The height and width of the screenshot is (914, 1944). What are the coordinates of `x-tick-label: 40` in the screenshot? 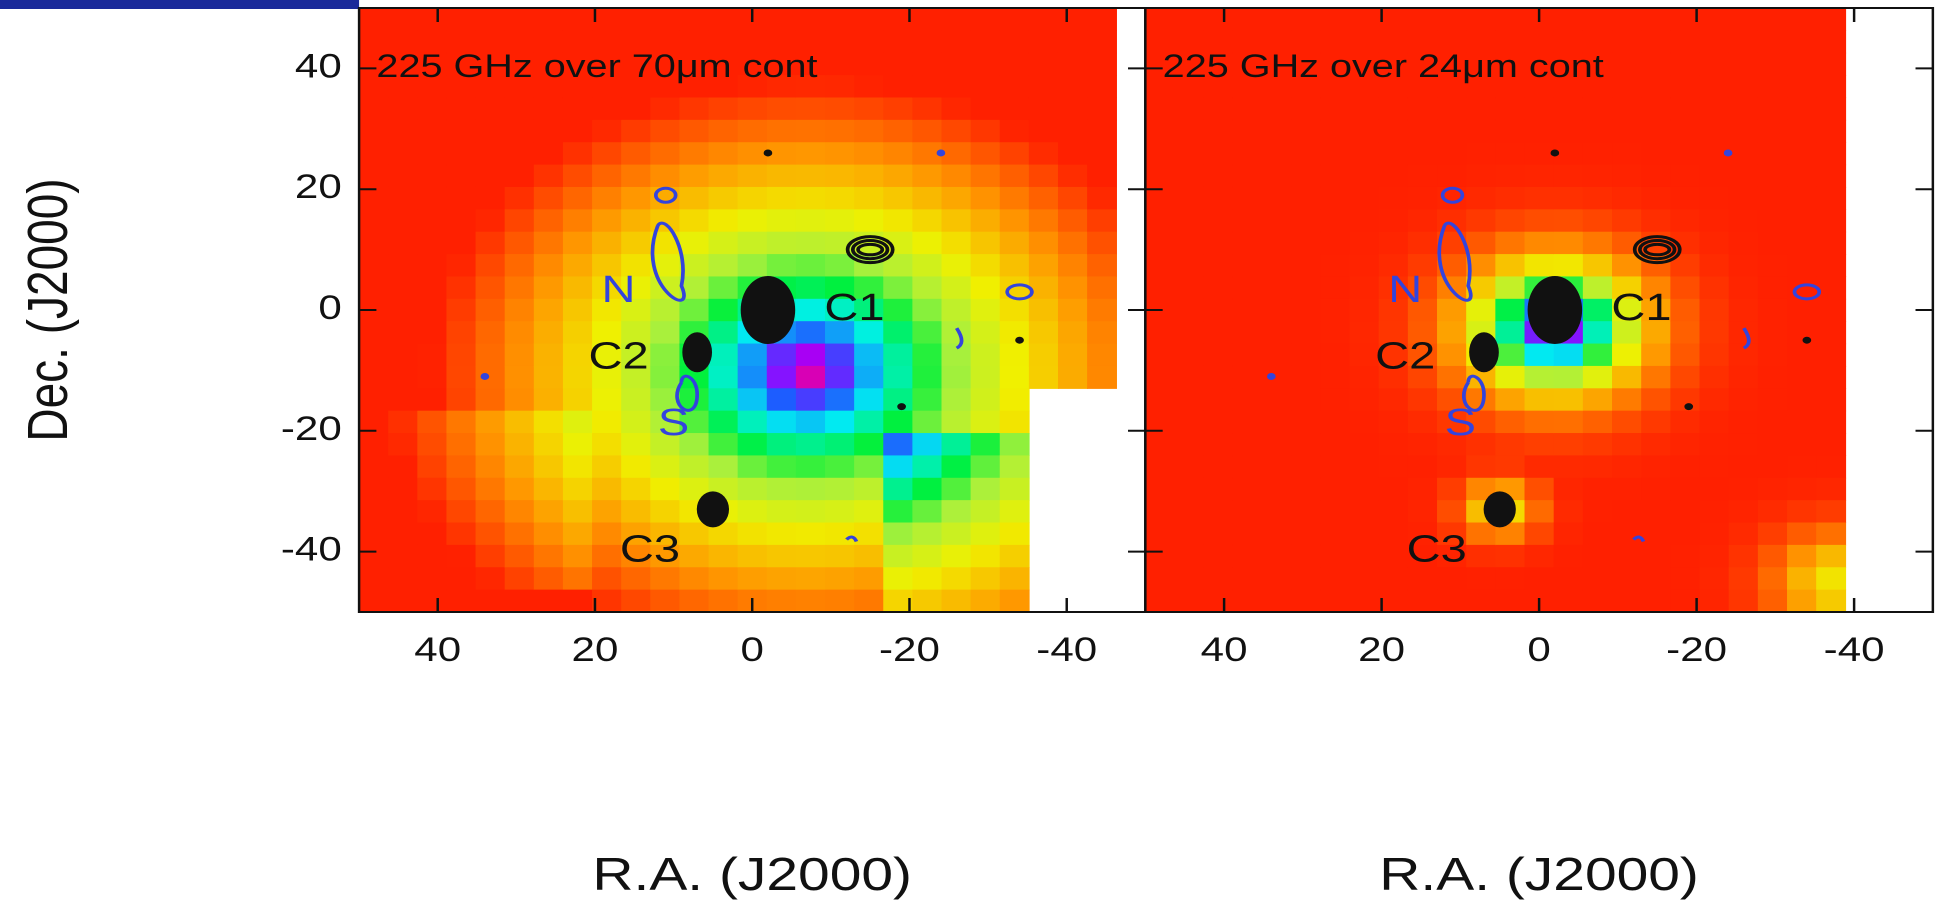 It's located at (1224, 650).